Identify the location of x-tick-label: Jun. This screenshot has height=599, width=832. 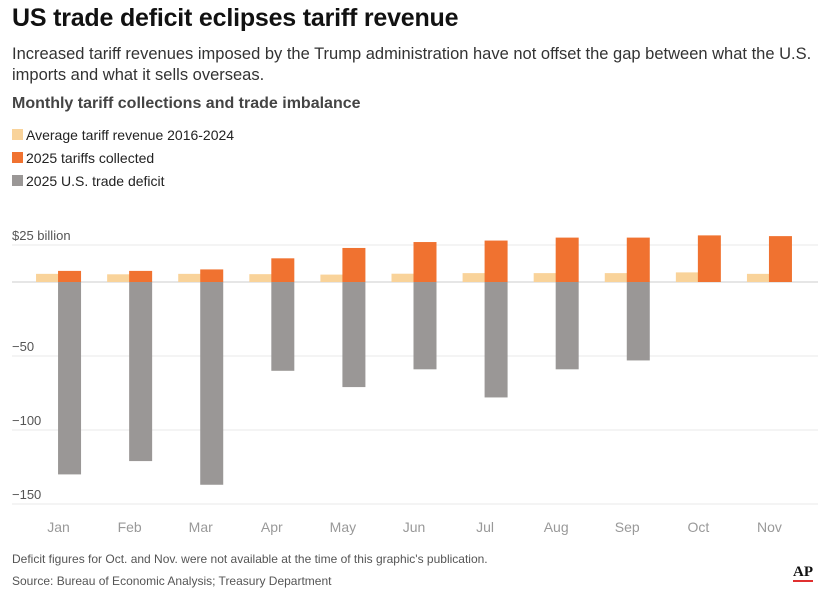
(414, 527).